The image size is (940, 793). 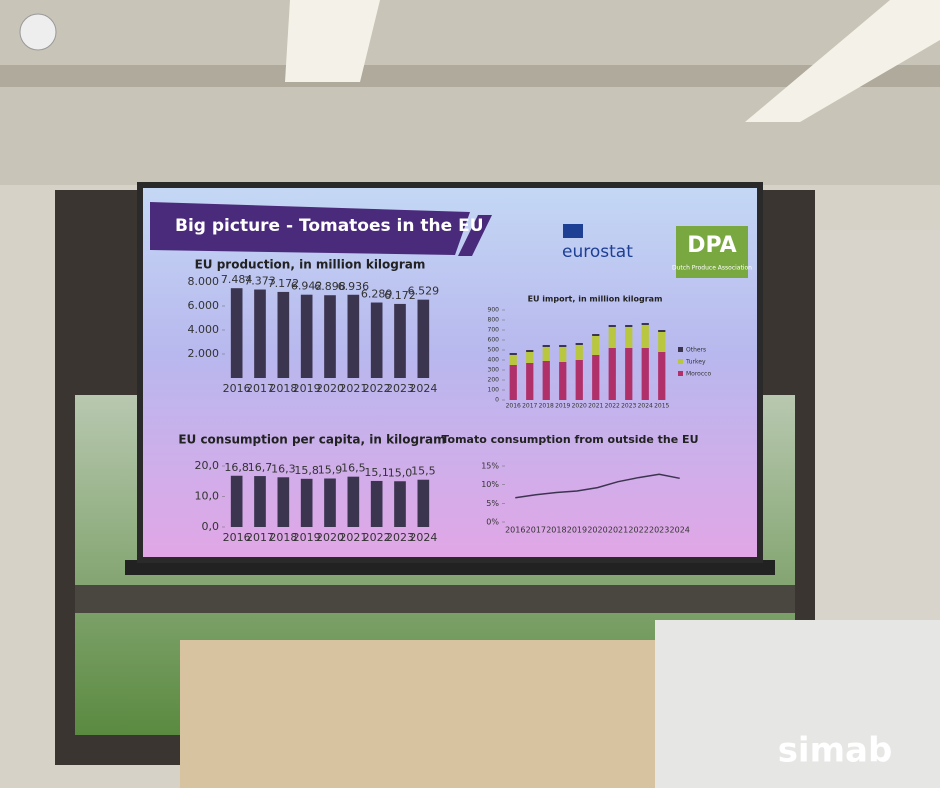 I want to click on camera, so click(x=38, y=32).